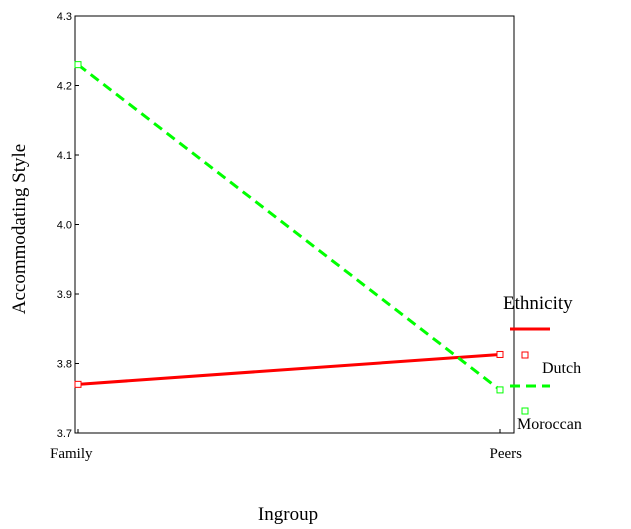 The image size is (631, 529). Describe the element at coordinates (288, 514) in the screenshot. I see `x-axis-title: Ingroup` at that location.